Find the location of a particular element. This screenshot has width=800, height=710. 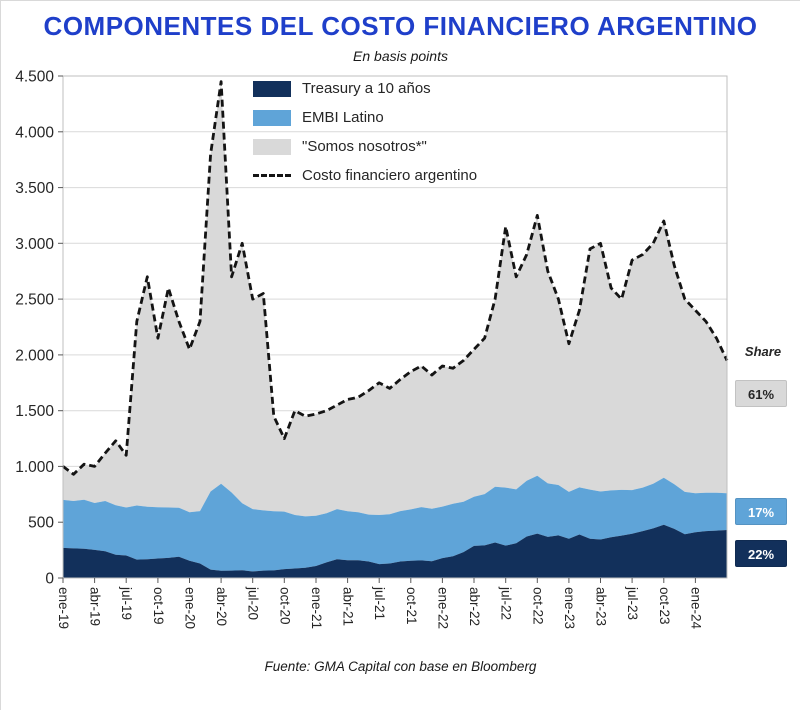

legend-swatch-embi-icon is located at coordinates (272, 117).